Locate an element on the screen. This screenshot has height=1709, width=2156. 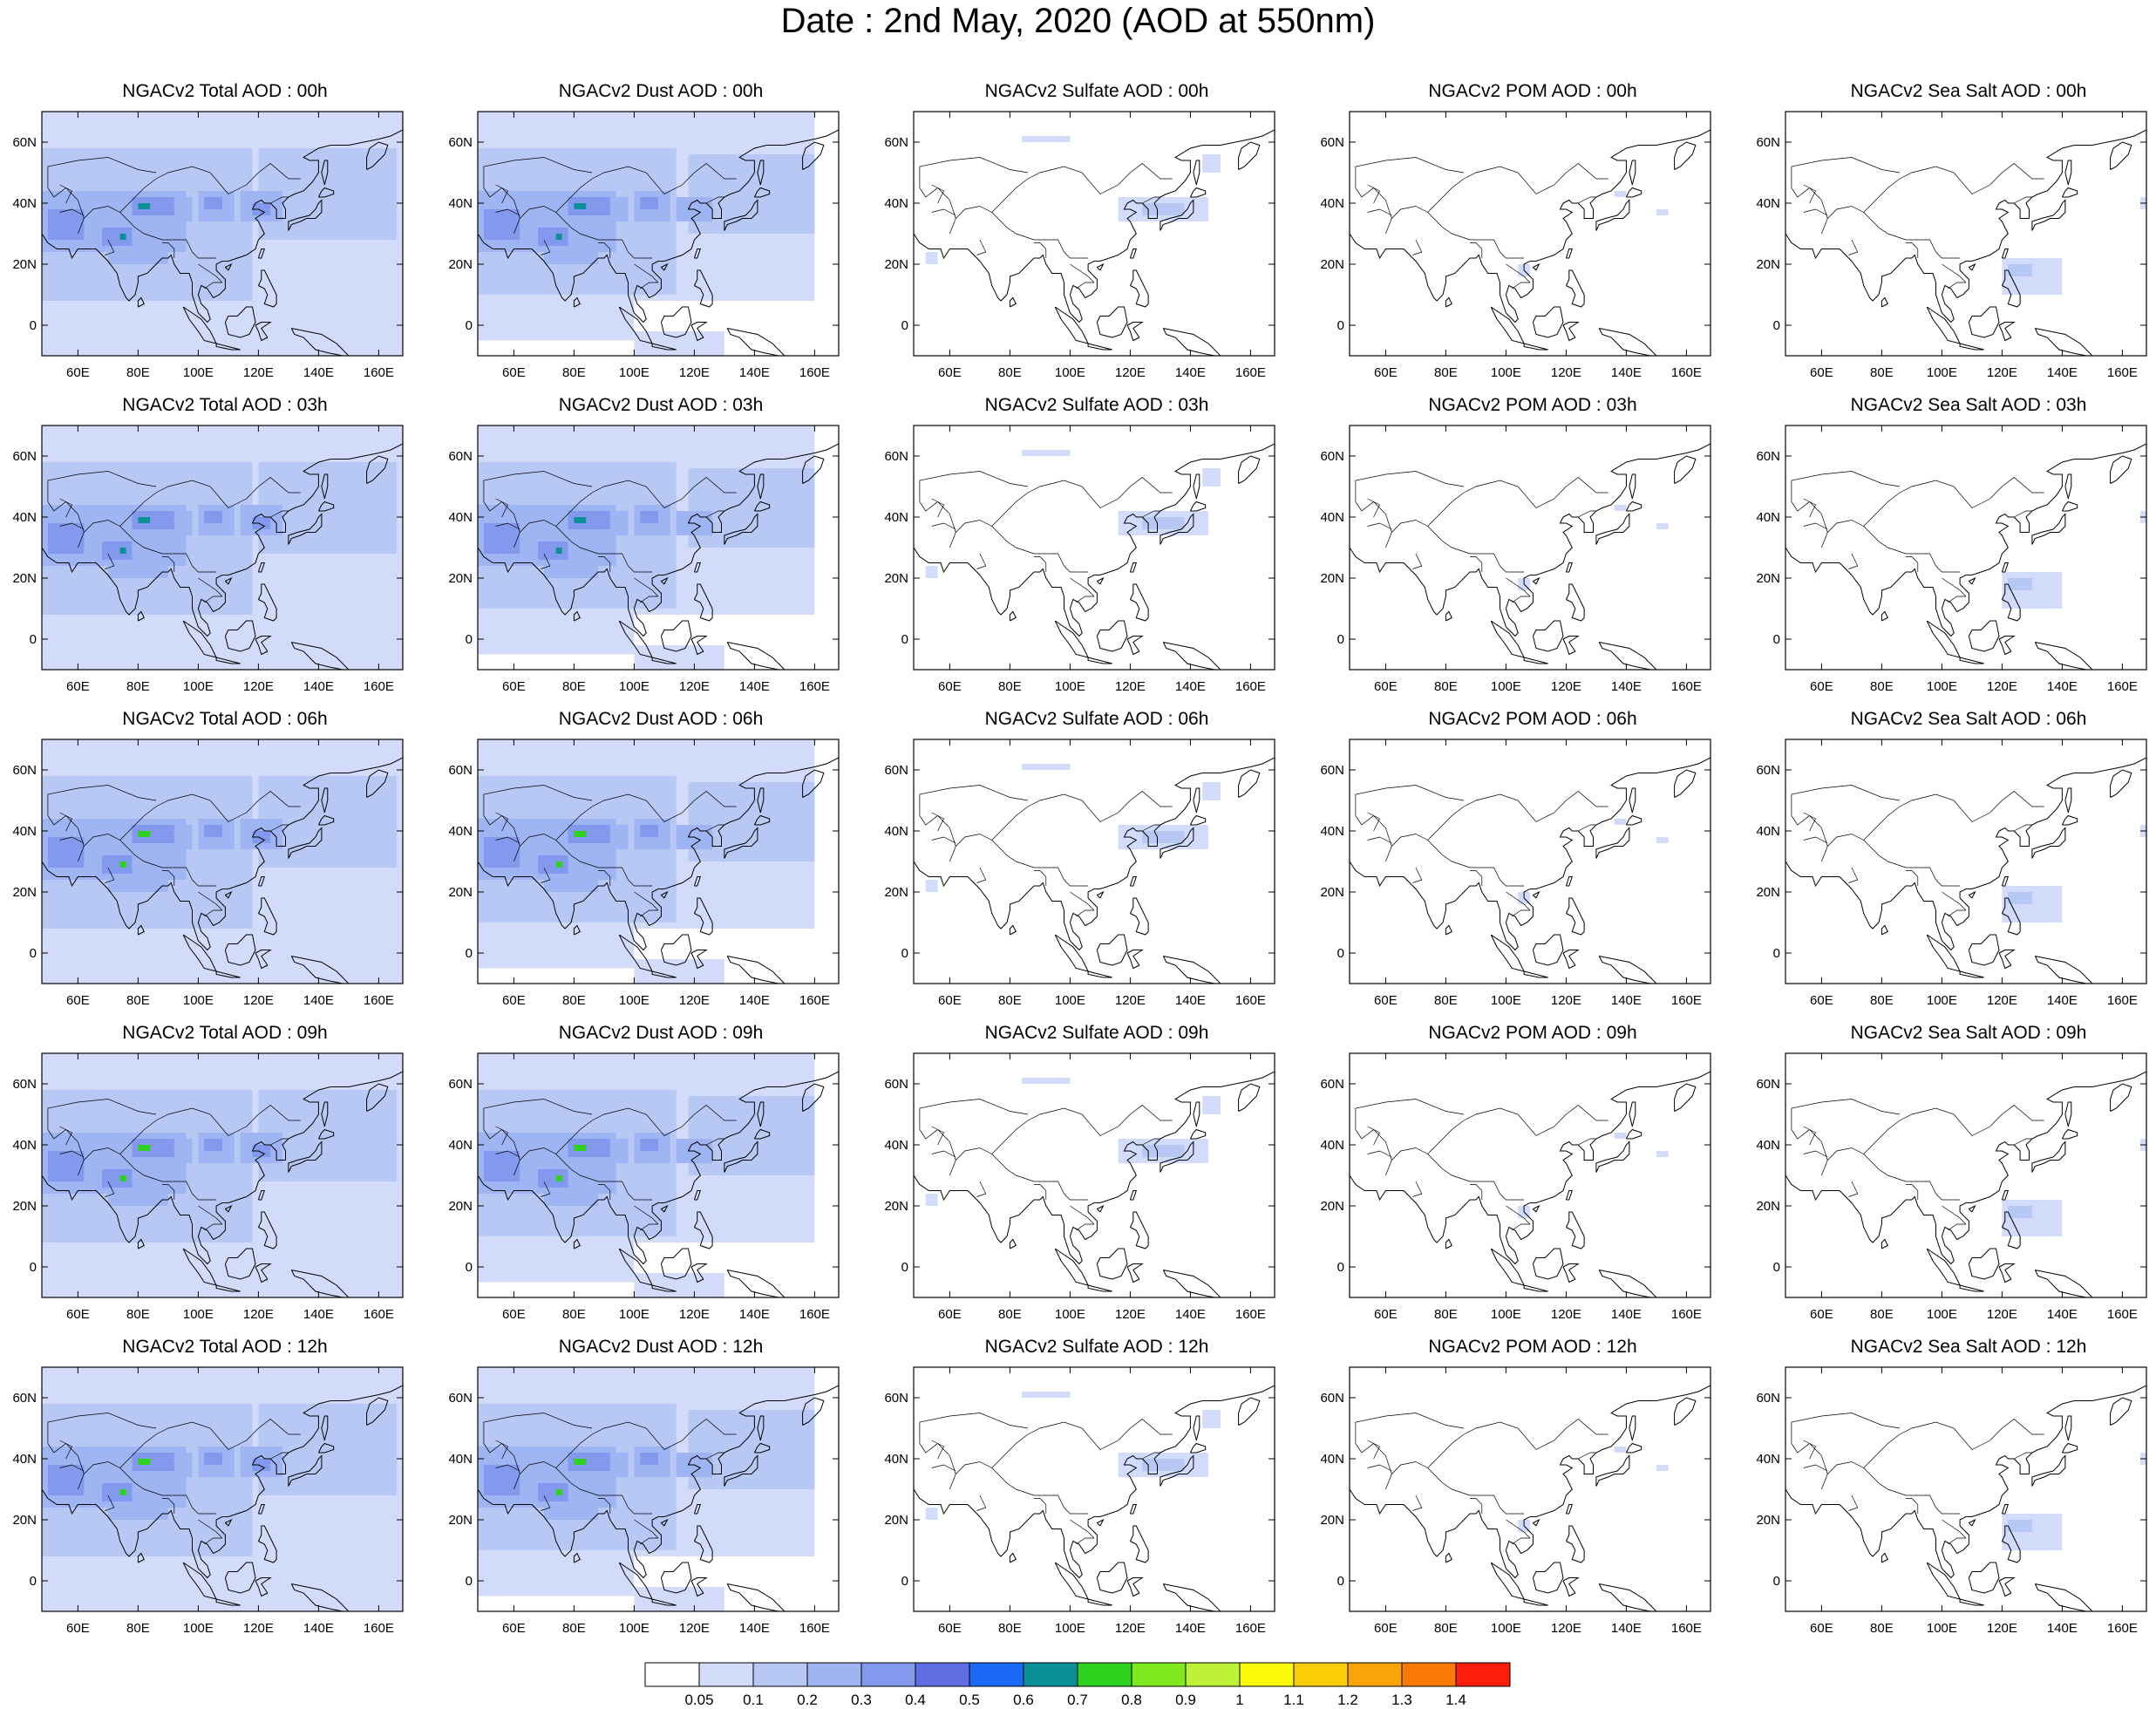
panel-title: NGACv2 Dust AOD : 00h is located at coordinates (661, 91).